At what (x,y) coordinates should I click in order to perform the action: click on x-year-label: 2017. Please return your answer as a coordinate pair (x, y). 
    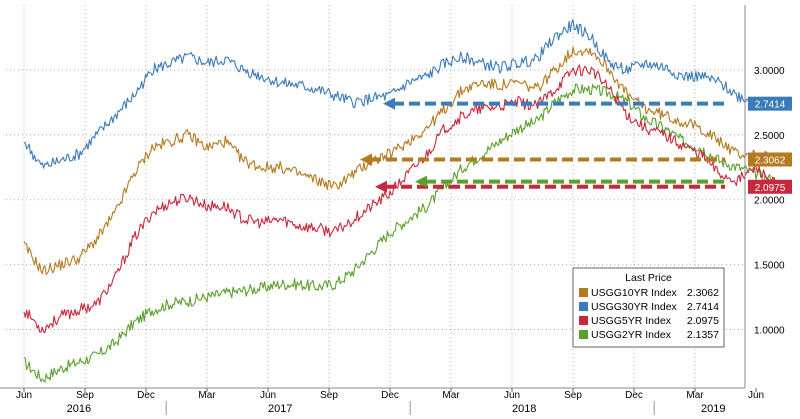
    Looking at the image, I should click on (280, 409).